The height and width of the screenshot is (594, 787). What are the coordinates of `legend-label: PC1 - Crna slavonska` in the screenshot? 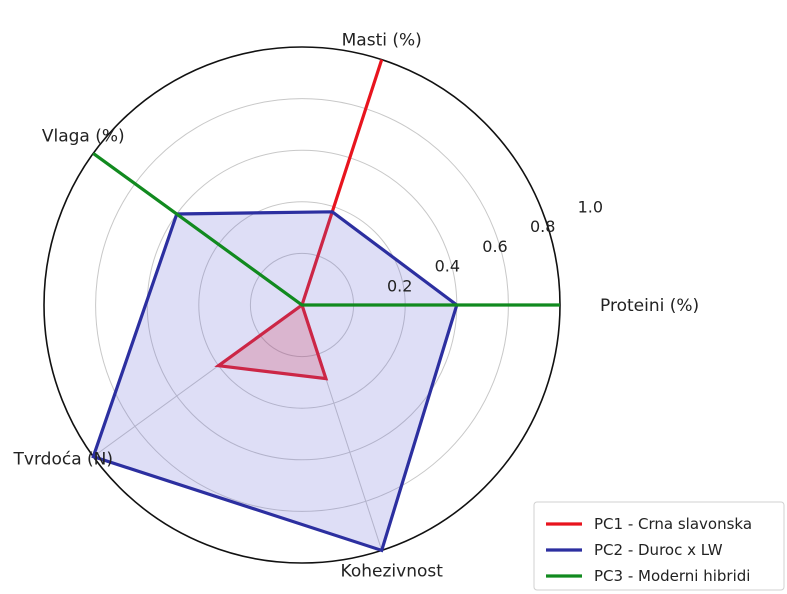 It's located at (673, 524).